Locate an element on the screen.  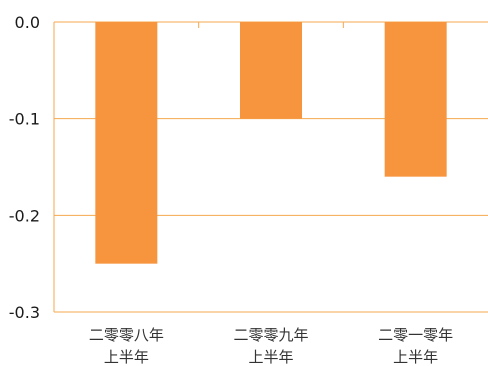
y-tick-label: -0.2 is located at coordinates (24, 215).